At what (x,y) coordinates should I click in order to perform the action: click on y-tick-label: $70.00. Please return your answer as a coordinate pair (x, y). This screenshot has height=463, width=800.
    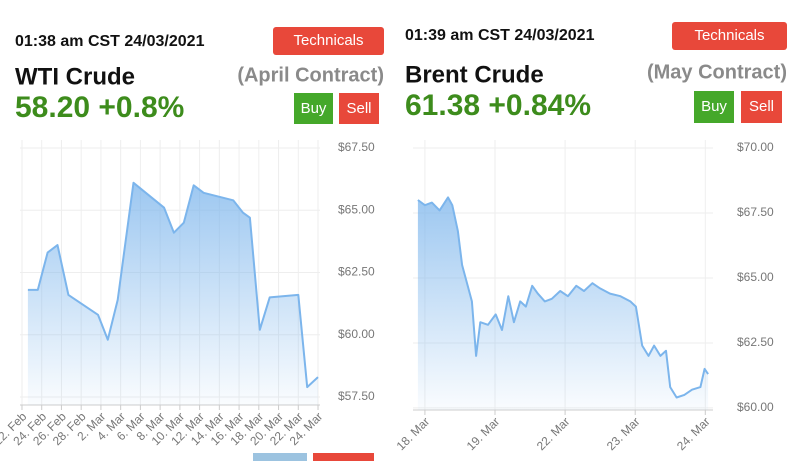
    Looking at the image, I should click on (755, 147).